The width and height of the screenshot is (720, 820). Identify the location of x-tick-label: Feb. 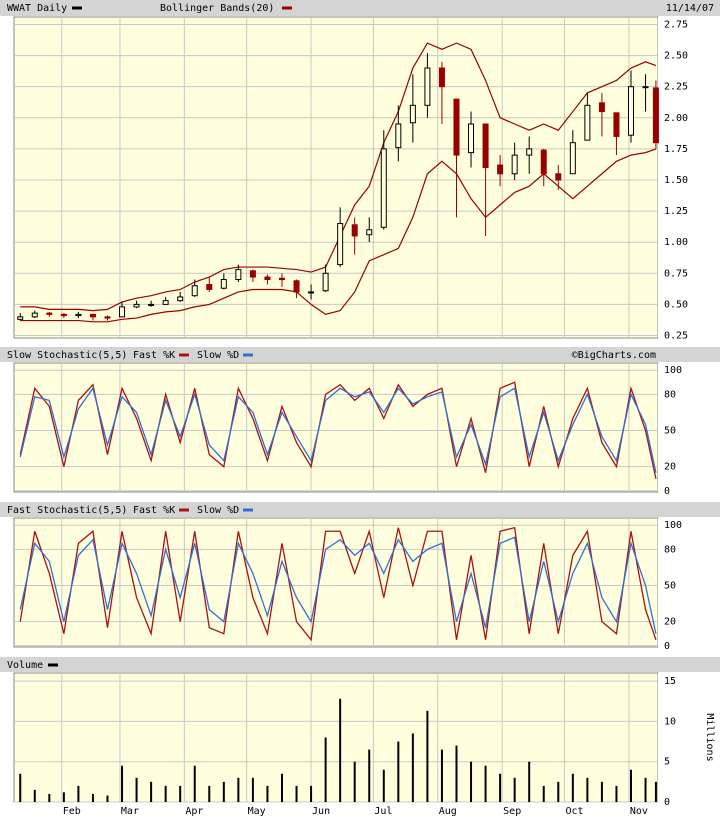
(72, 811).